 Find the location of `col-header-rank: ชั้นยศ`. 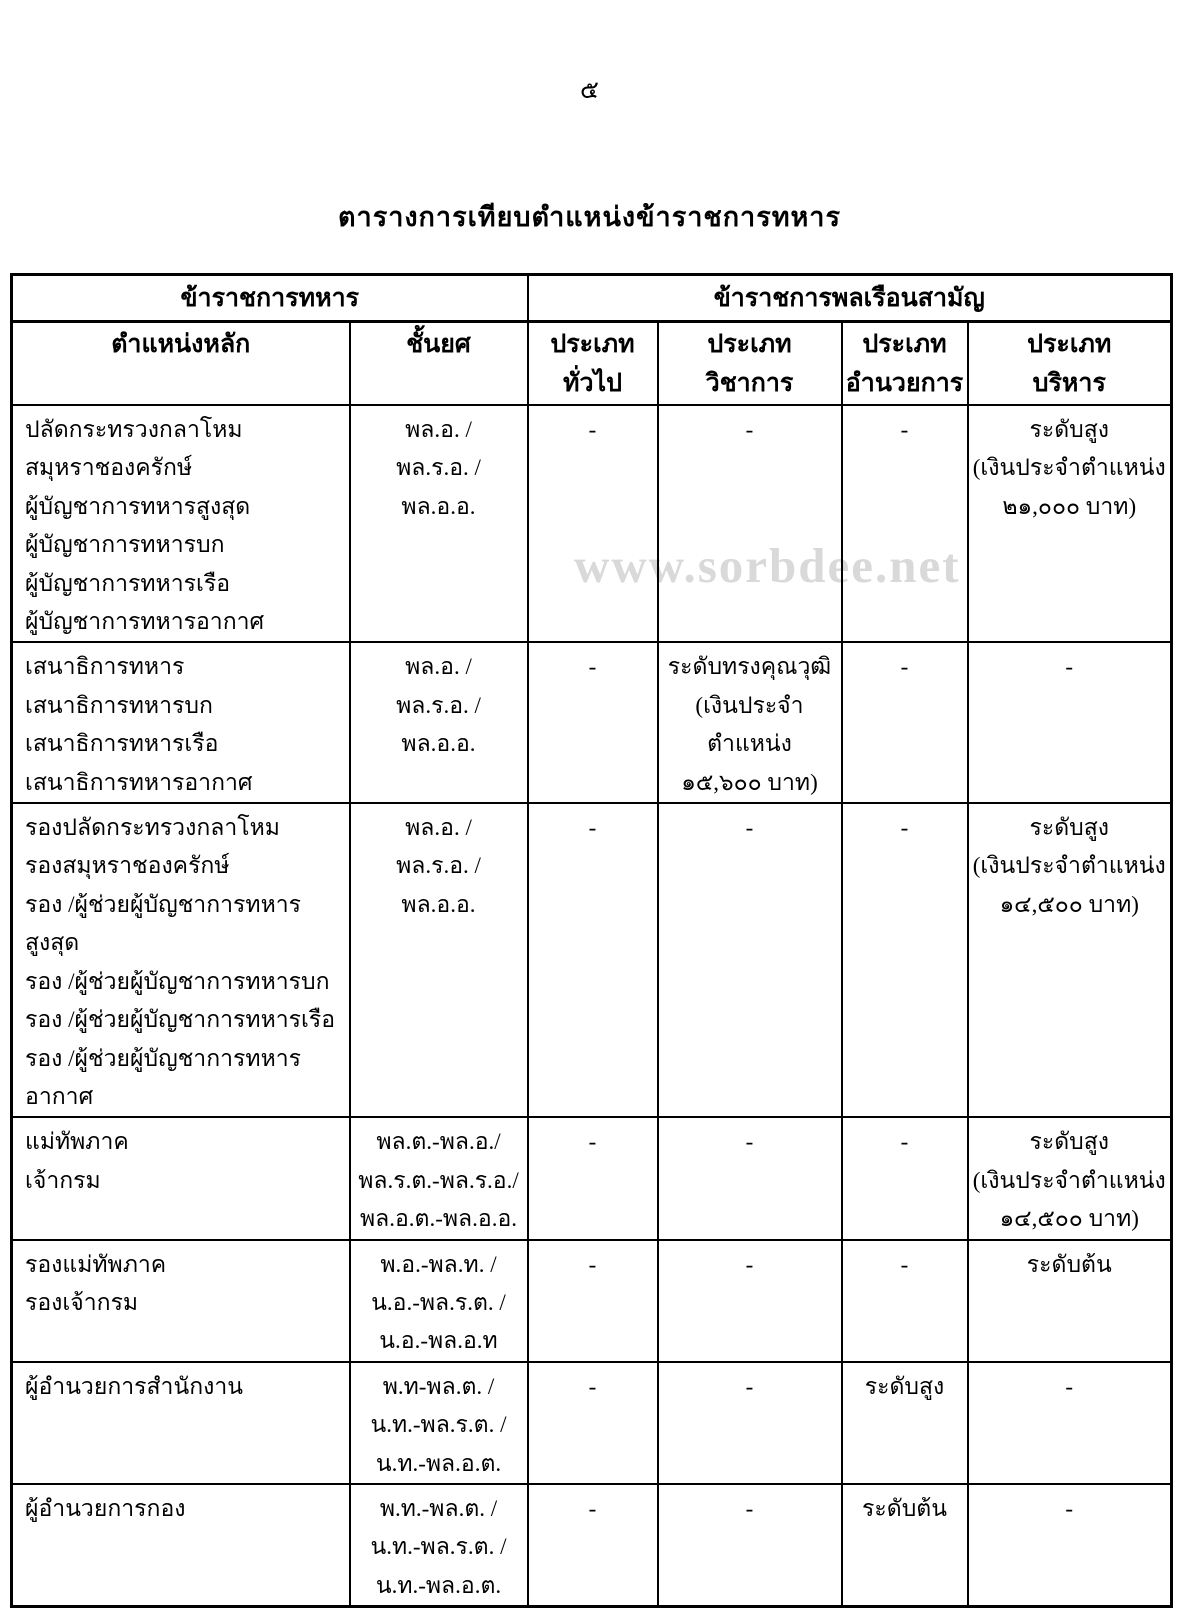

col-header-rank: ชั้นยศ is located at coordinates (438, 363).